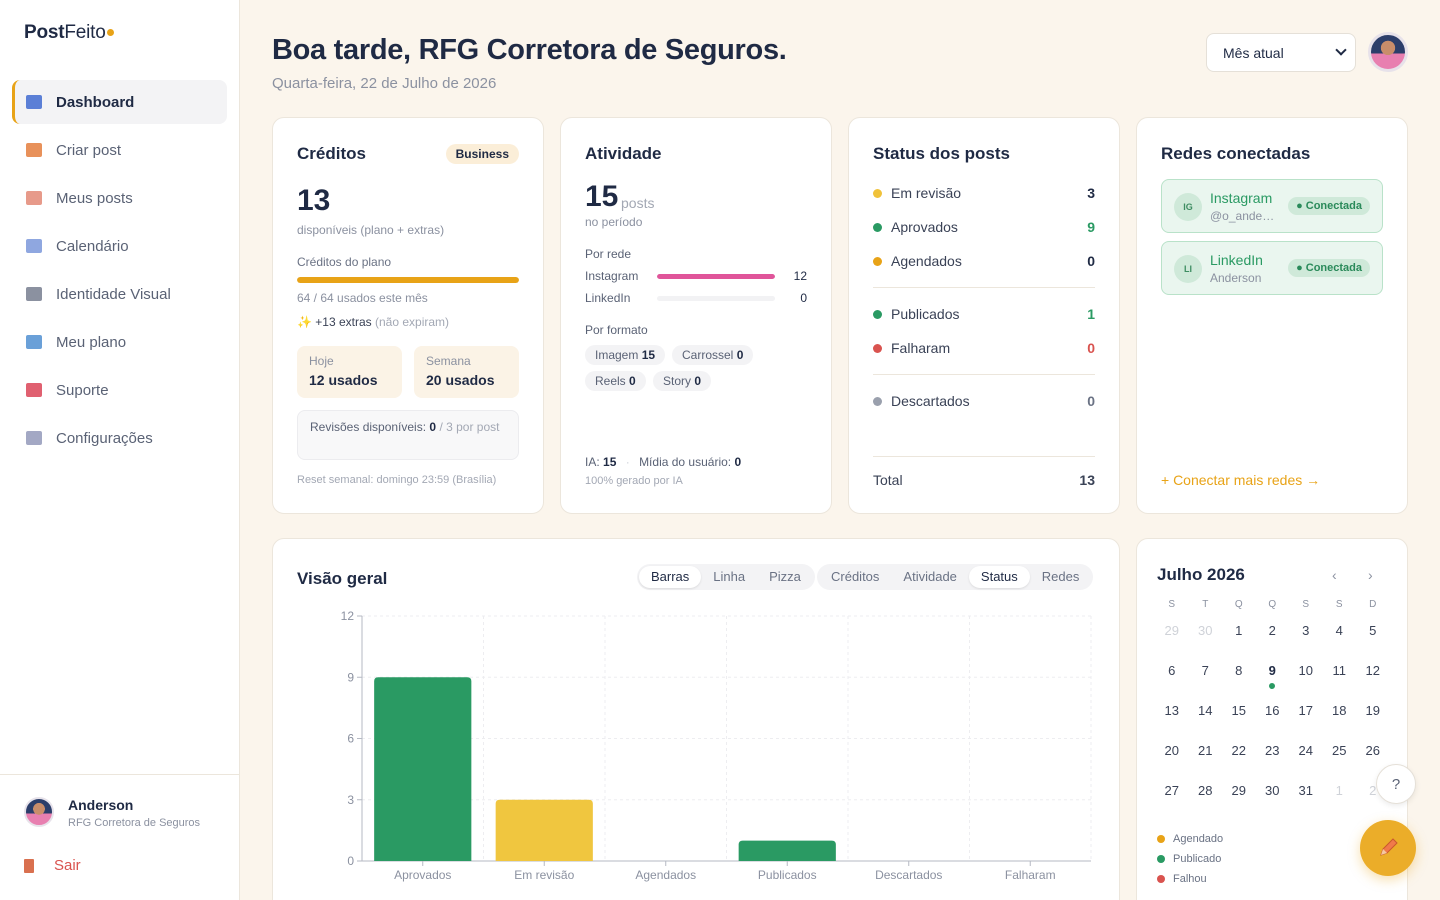 This screenshot has width=1440, height=900. Describe the element at coordinates (1273, 679) in the screenshot. I see `calendar-day: 9` at that location.